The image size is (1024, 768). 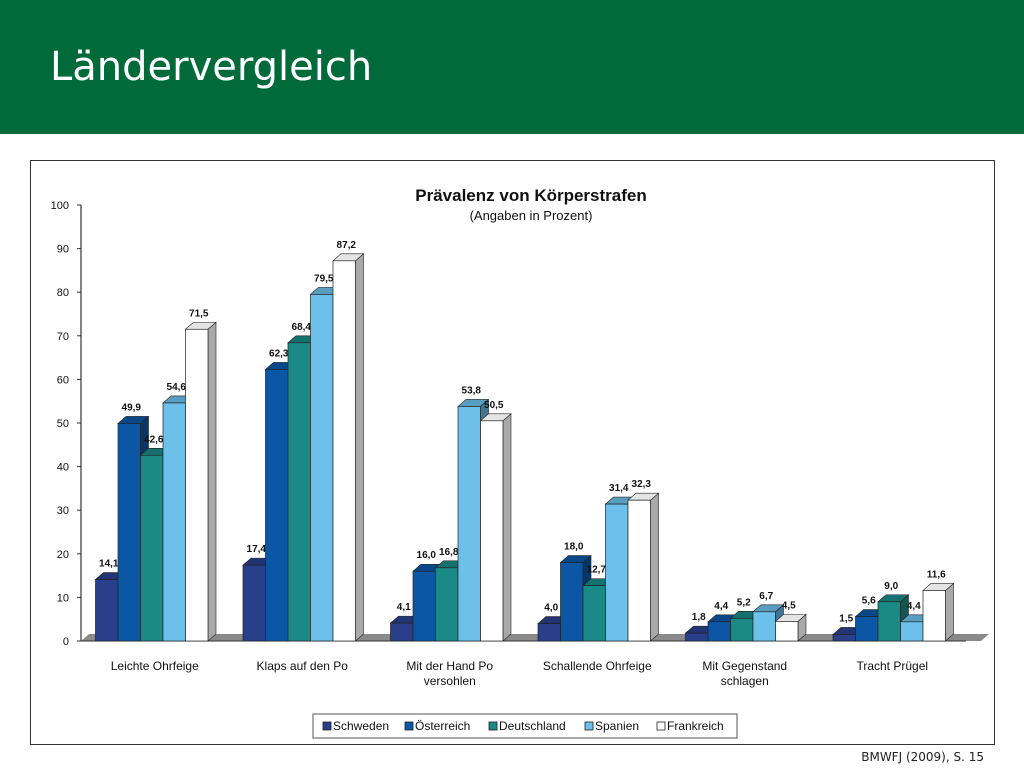 I want to click on data-label: 5,2, so click(x=744, y=602).